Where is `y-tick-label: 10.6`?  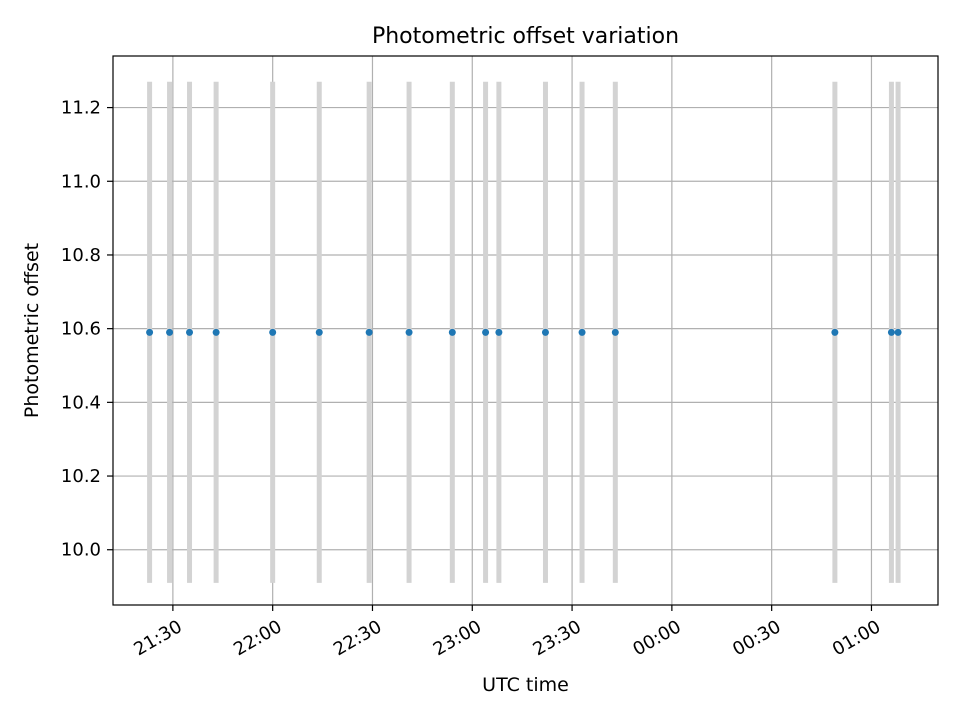 y-tick-label: 10.6 is located at coordinates (81, 329).